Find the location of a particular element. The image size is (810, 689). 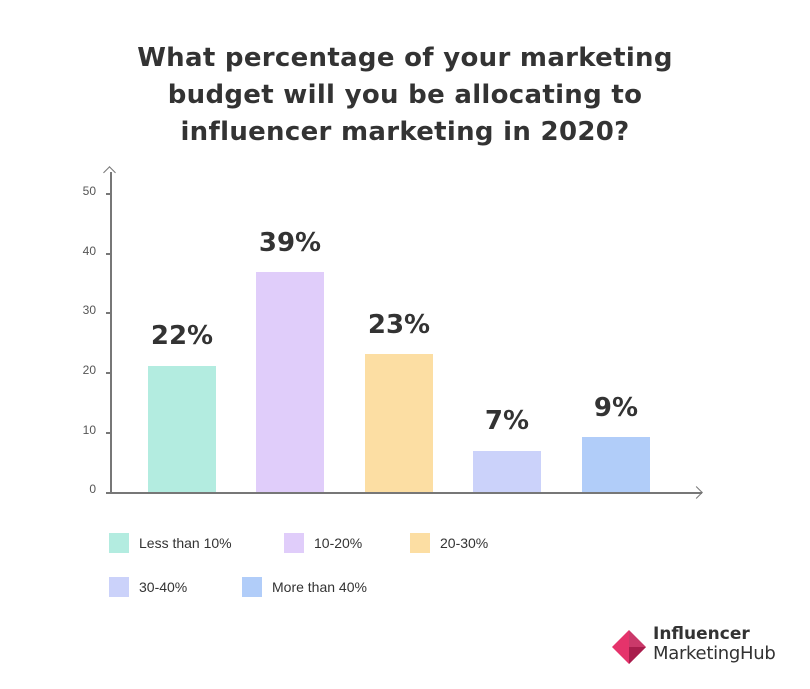

legend-item-10-20: 10-20% is located at coordinates (323, 543).